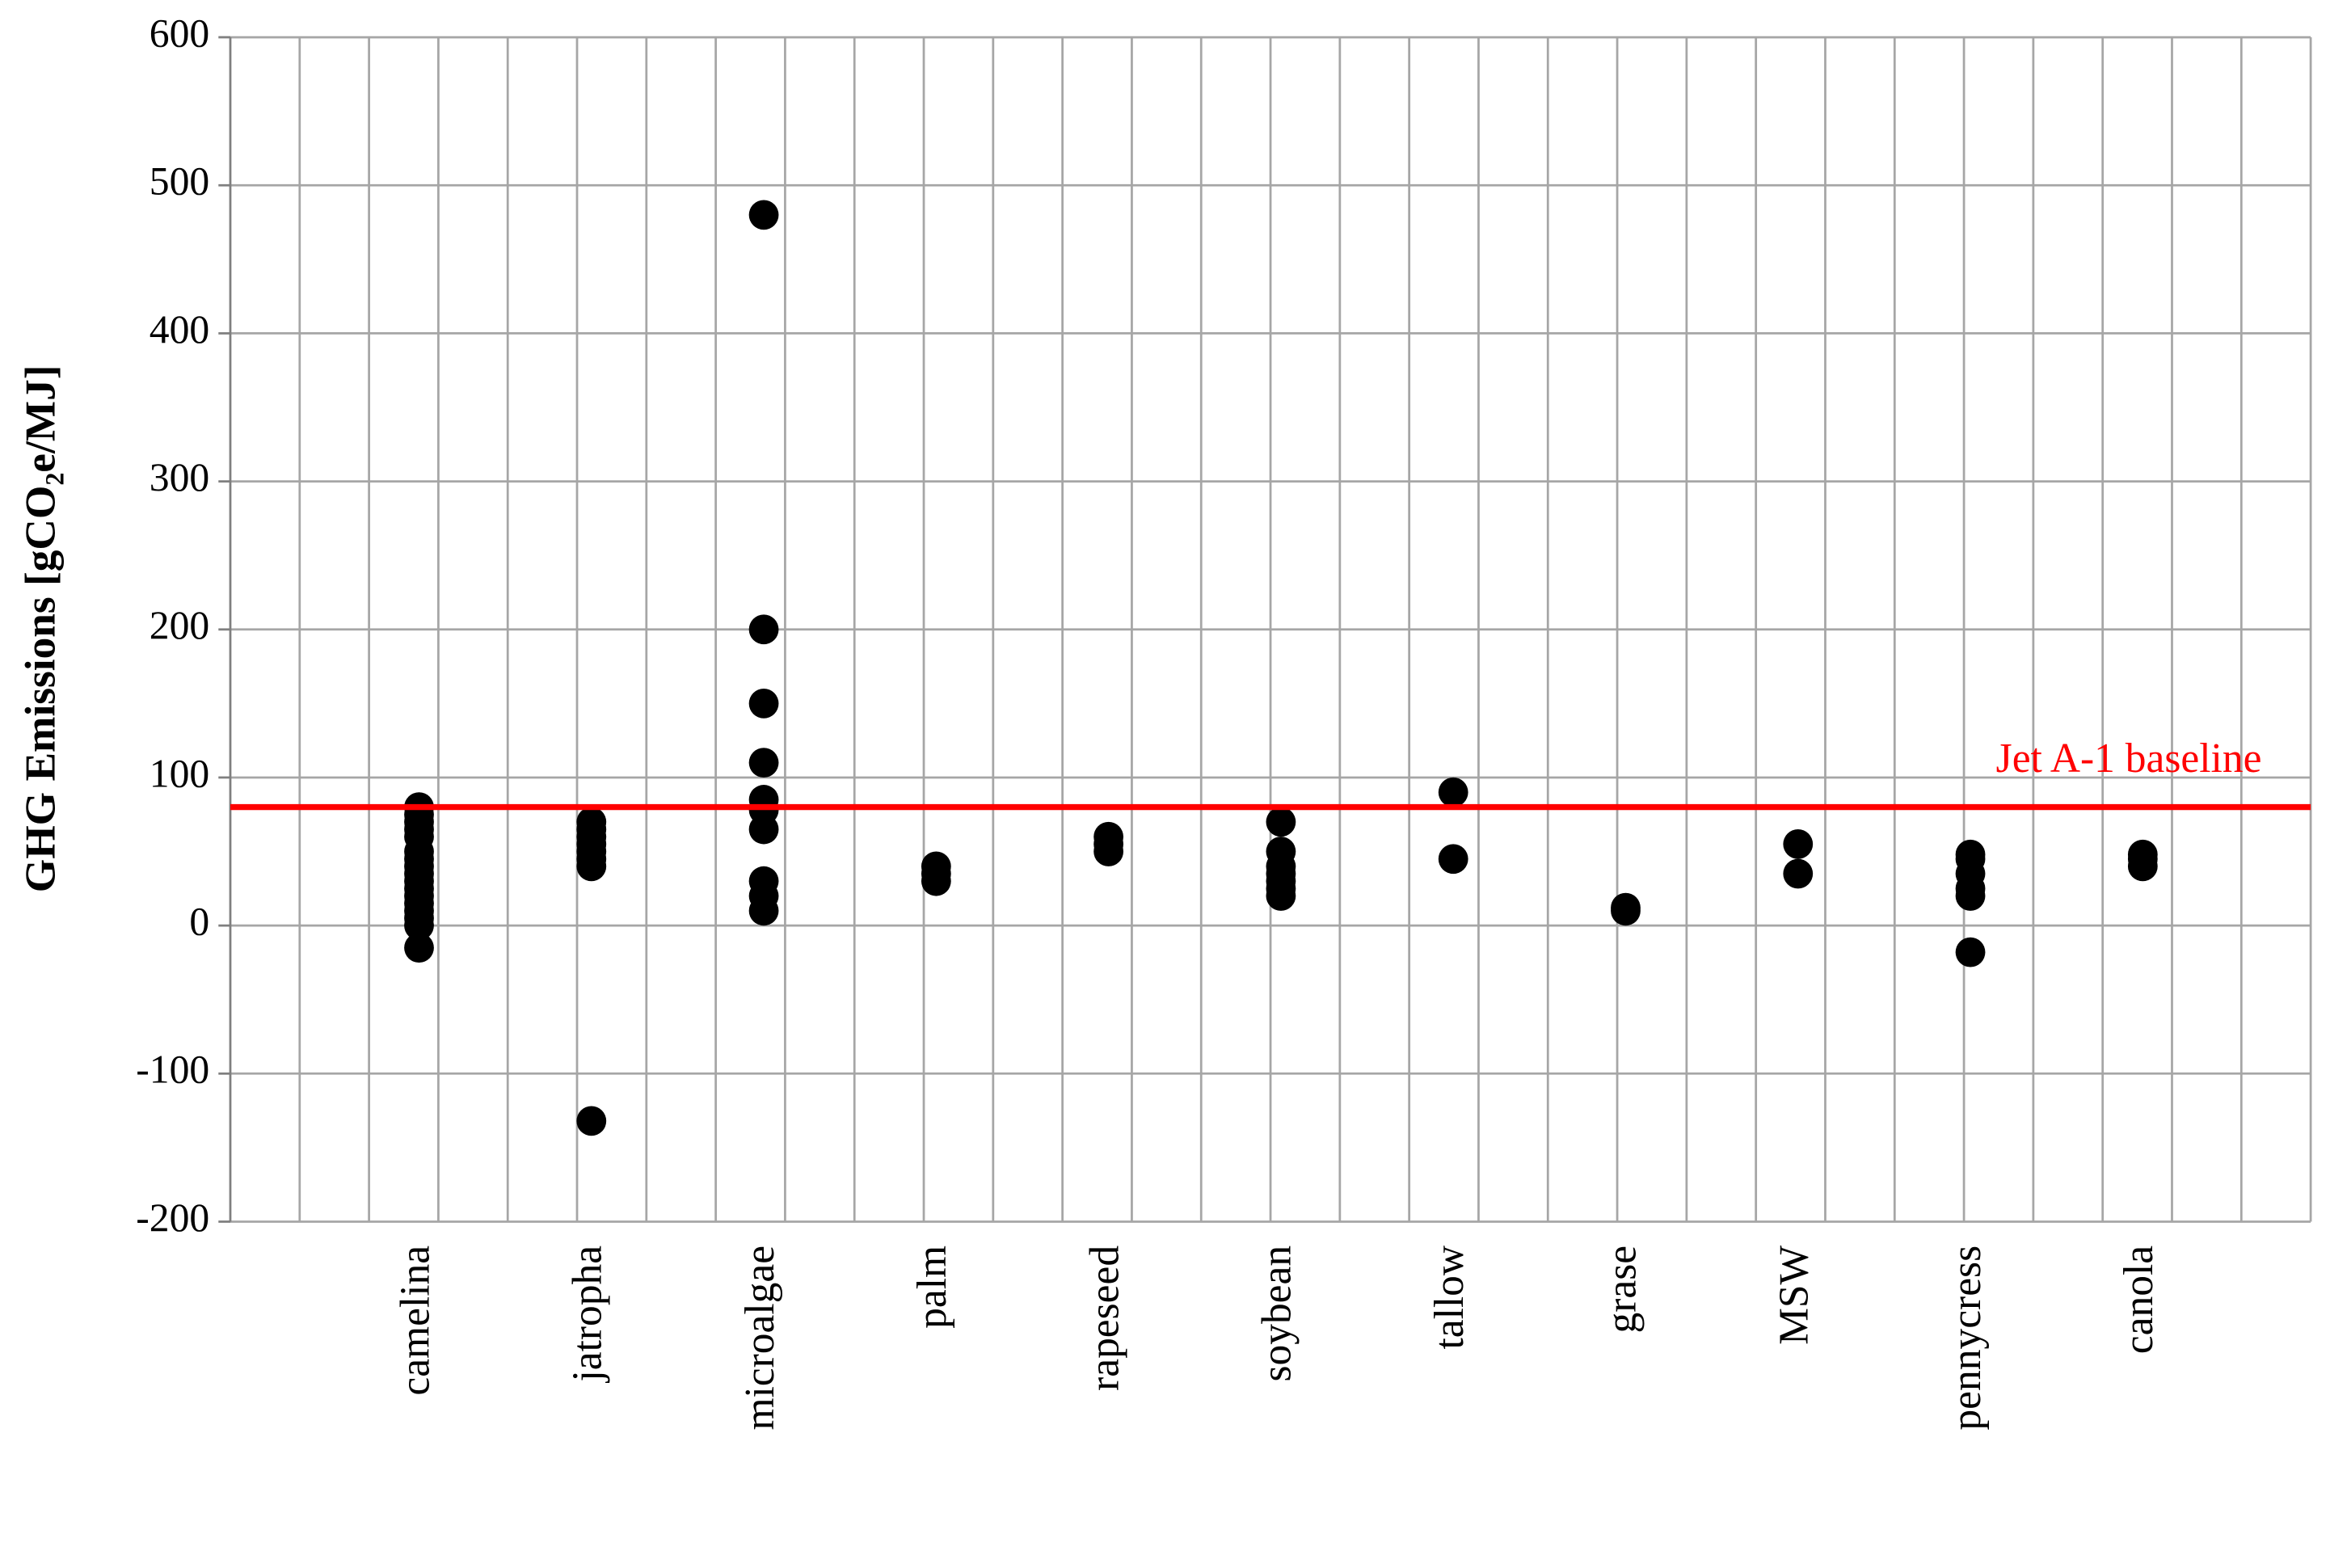  I want to click on y-tick-label: 600, so click(179, 33).